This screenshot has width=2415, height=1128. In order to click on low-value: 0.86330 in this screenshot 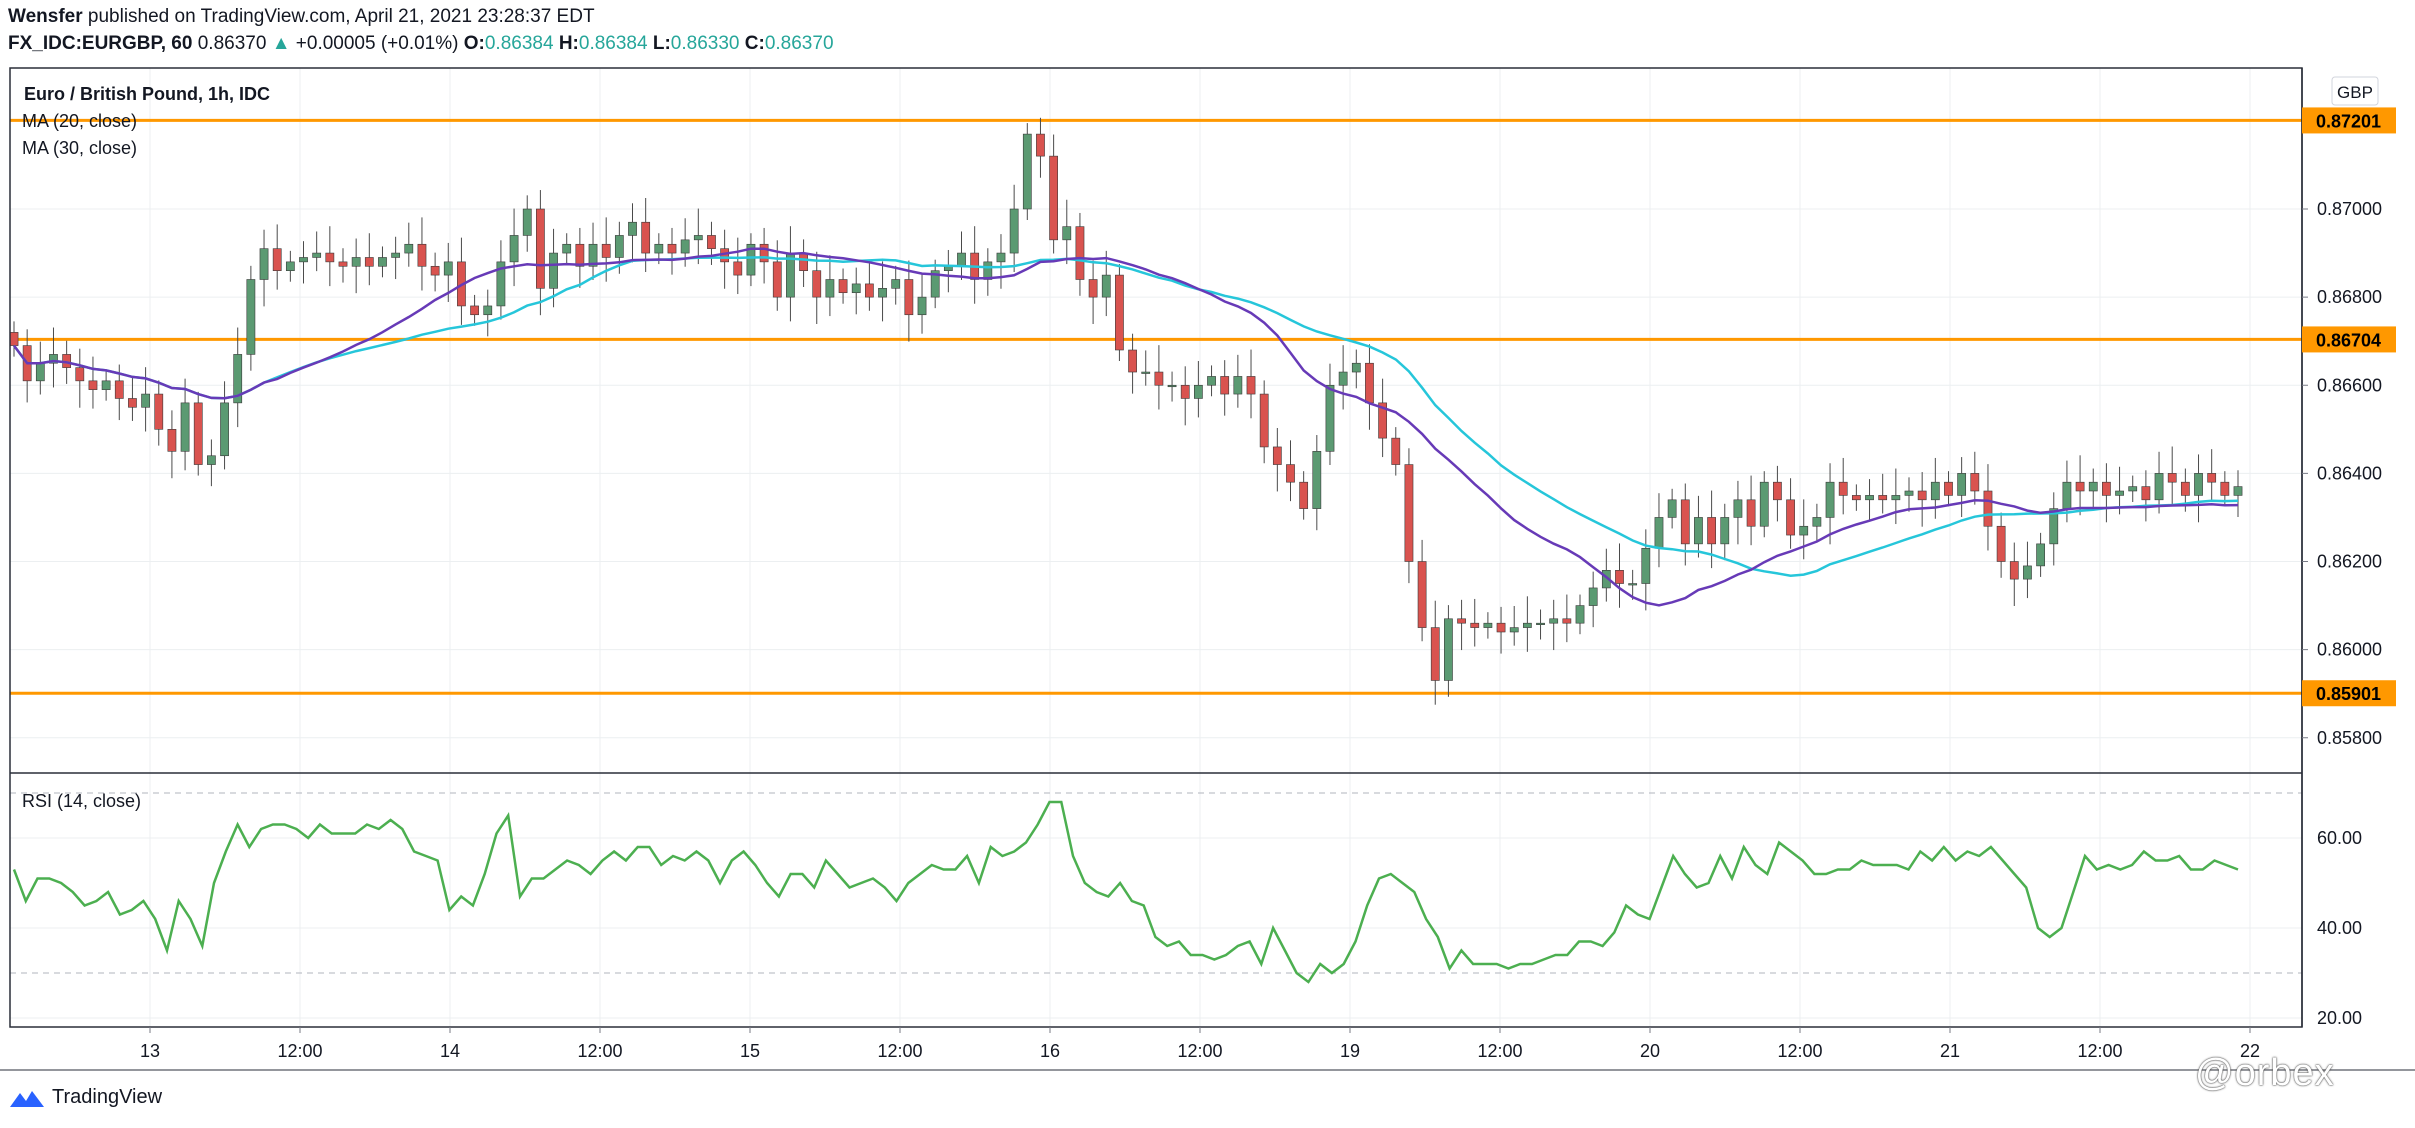, I will do `click(705, 43)`.